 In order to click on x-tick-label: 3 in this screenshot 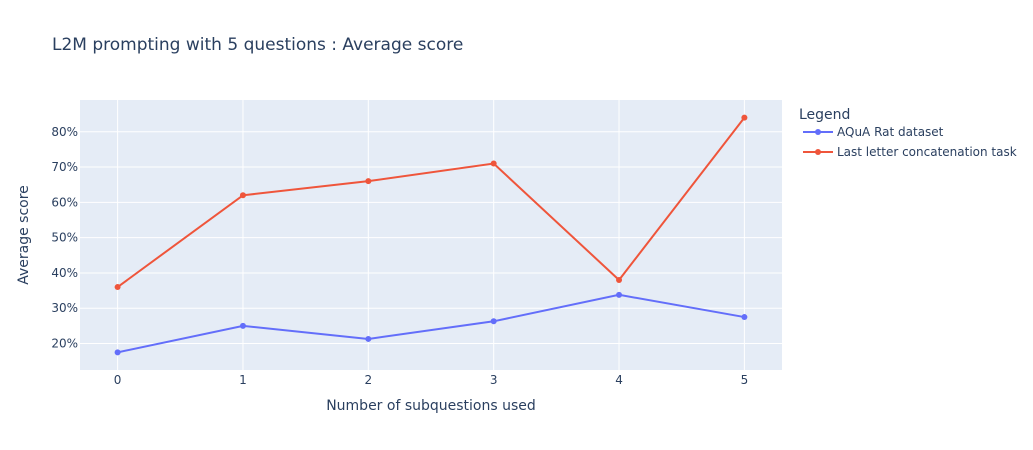, I will do `click(494, 380)`.